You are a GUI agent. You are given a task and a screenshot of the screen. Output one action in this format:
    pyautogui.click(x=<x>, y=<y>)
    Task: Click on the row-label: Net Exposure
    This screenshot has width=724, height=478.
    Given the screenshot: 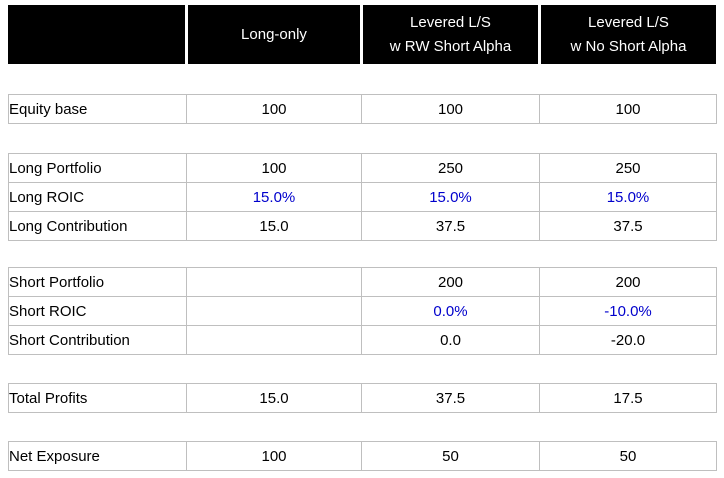 What is the action you would take?
    pyautogui.click(x=97, y=456)
    